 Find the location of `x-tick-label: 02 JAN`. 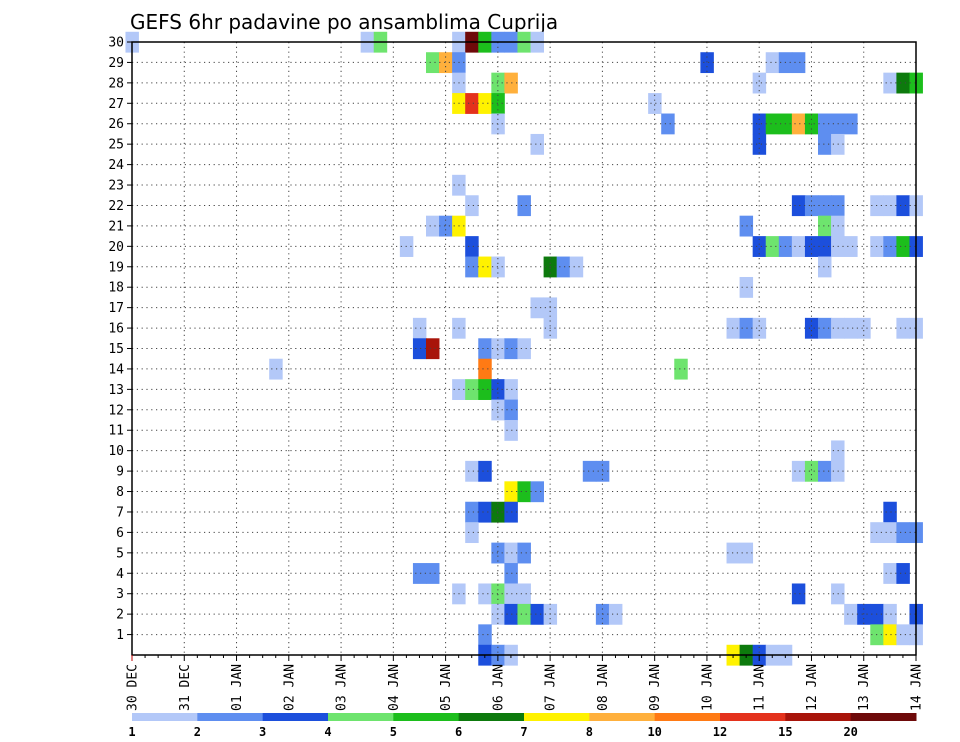

x-tick-label: 02 JAN is located at coordinates (289, 687).